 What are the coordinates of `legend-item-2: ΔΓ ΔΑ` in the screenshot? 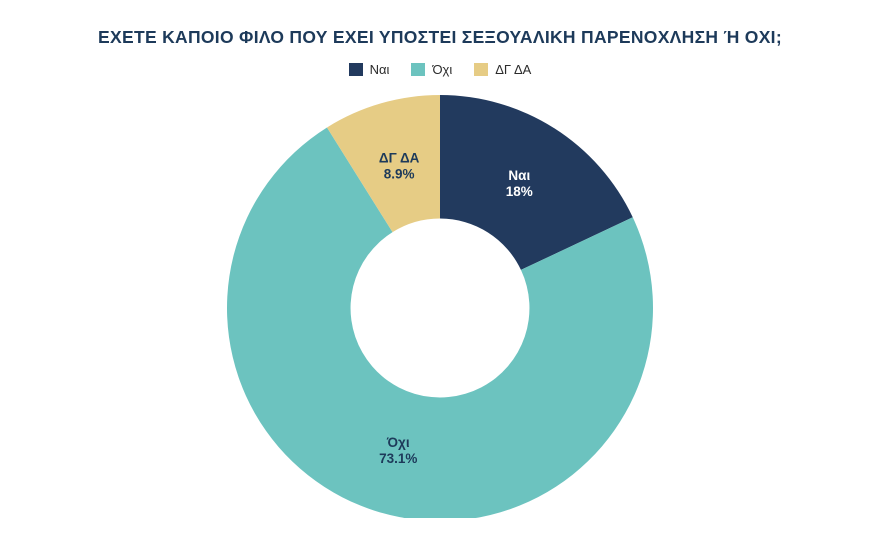 It's located at (502, 69).